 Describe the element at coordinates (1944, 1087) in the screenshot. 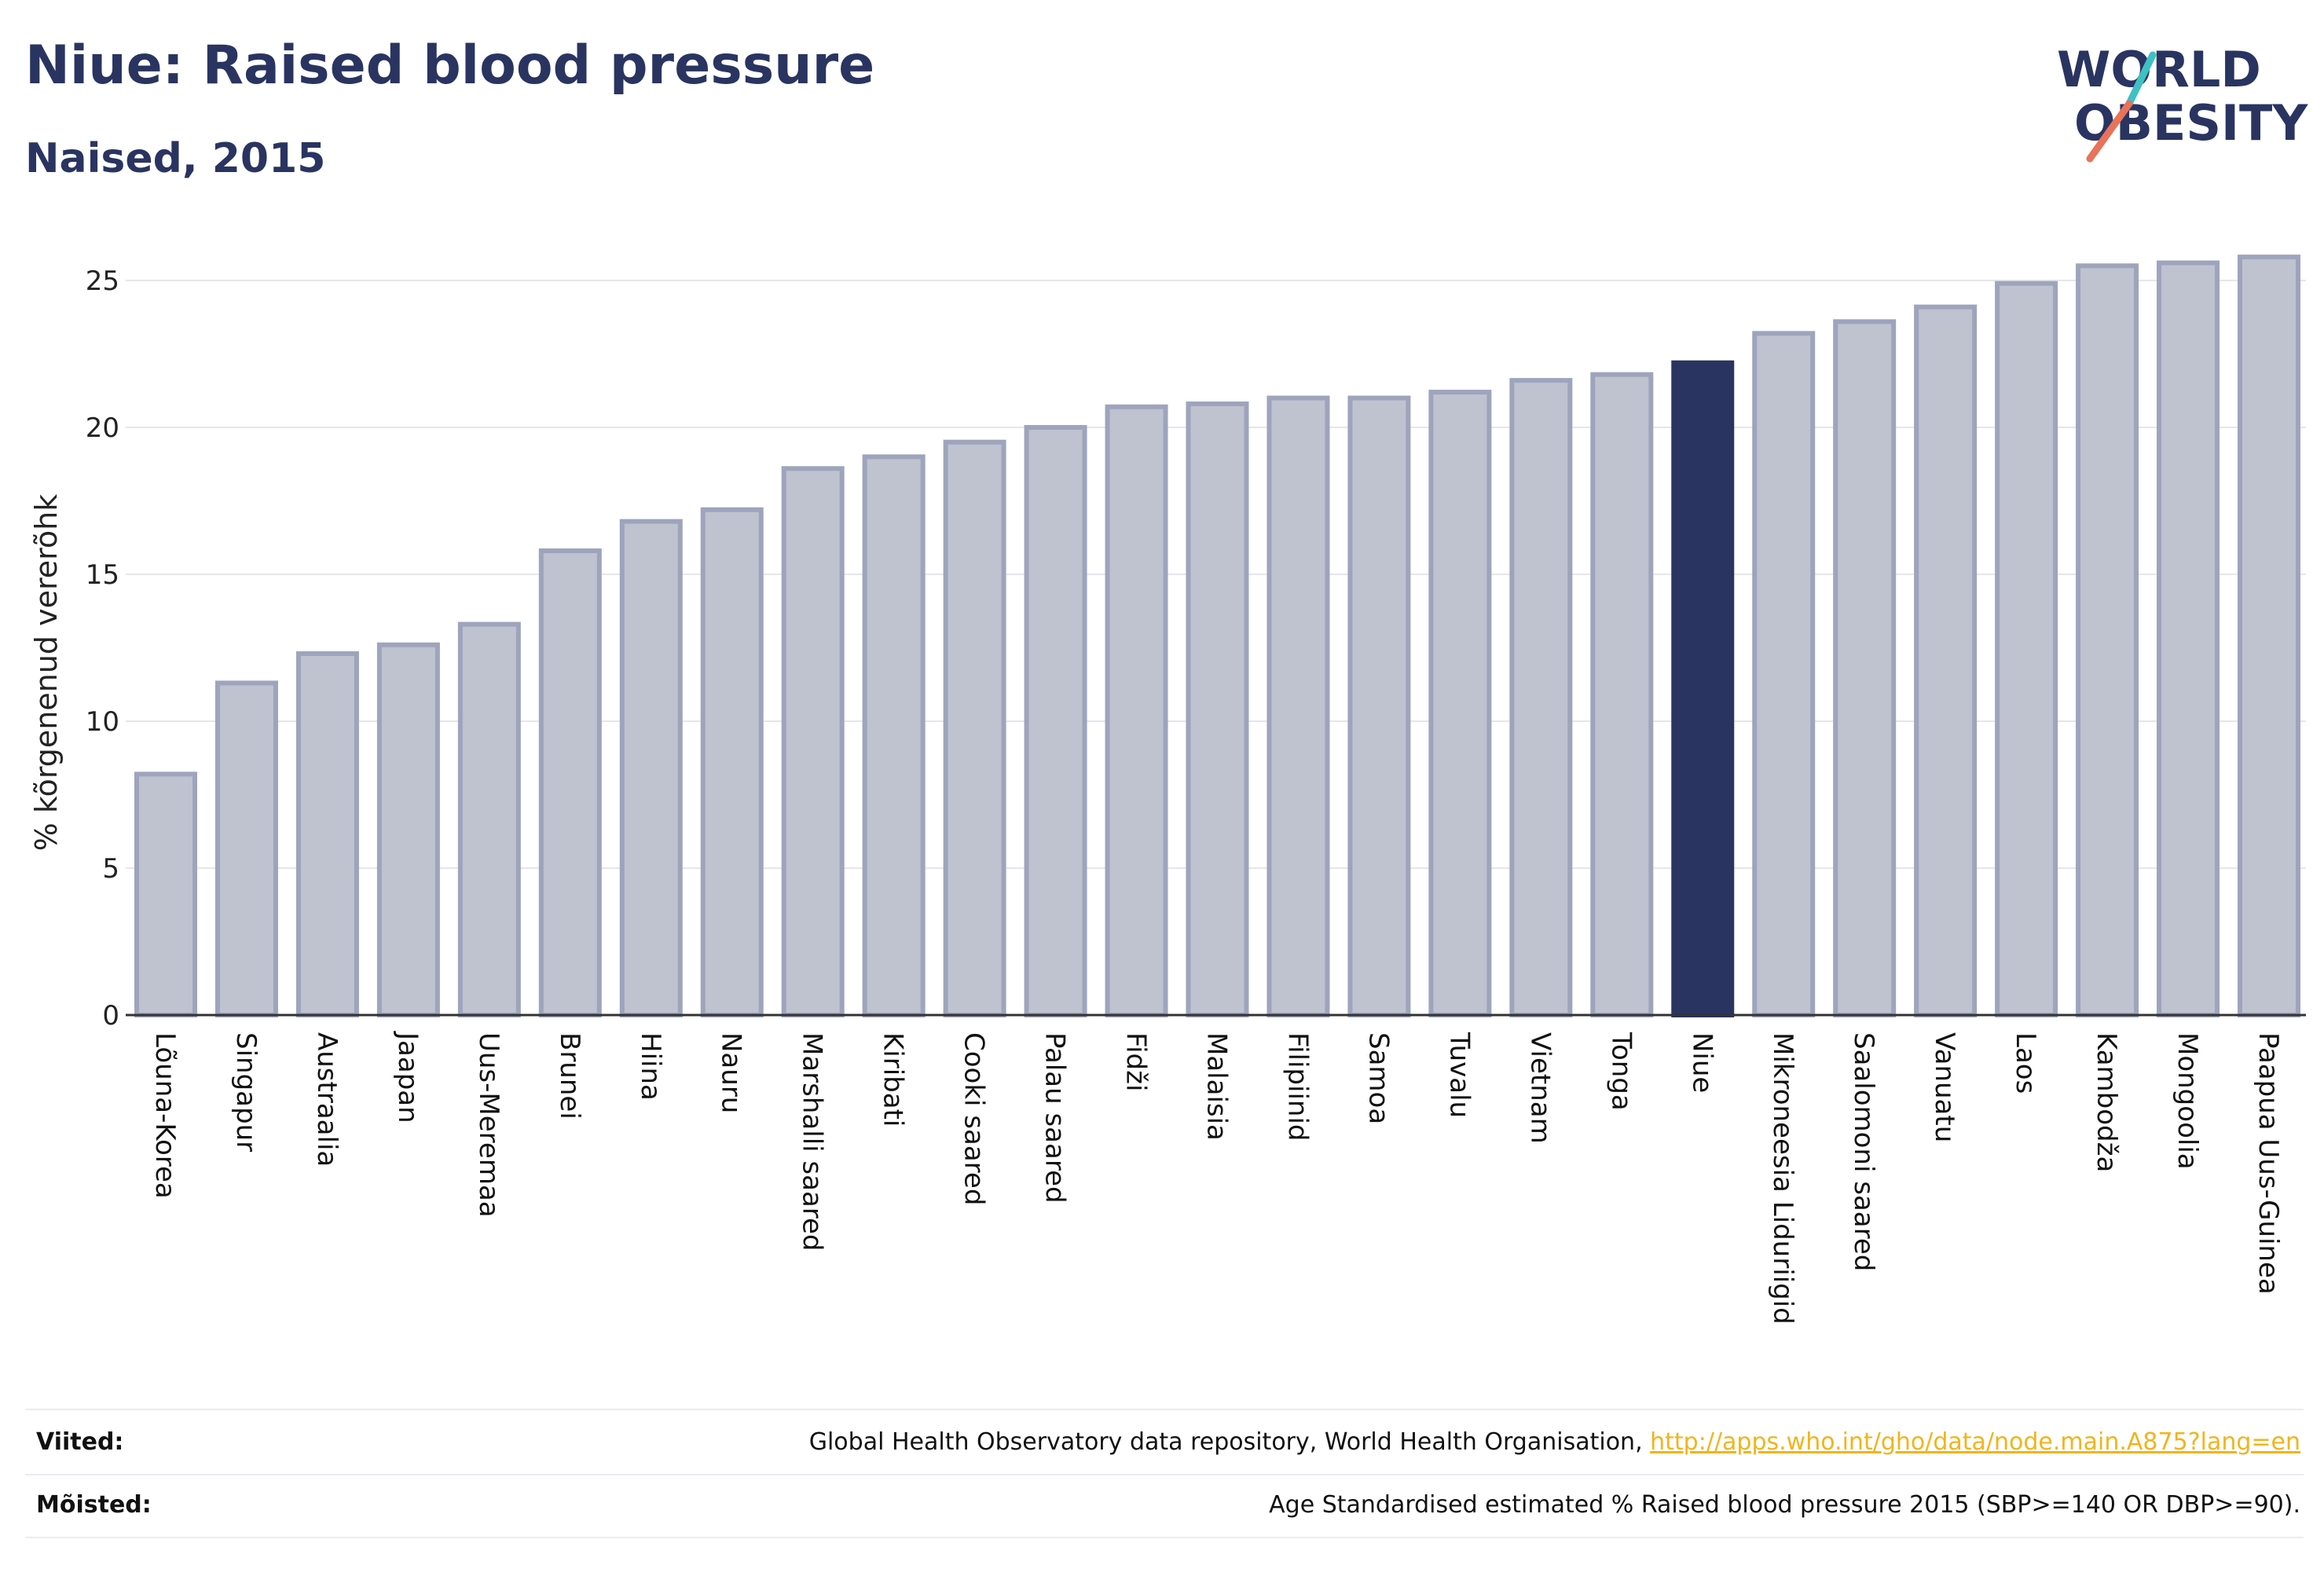

I see `x-tick-label: Vanuatu` at that location.